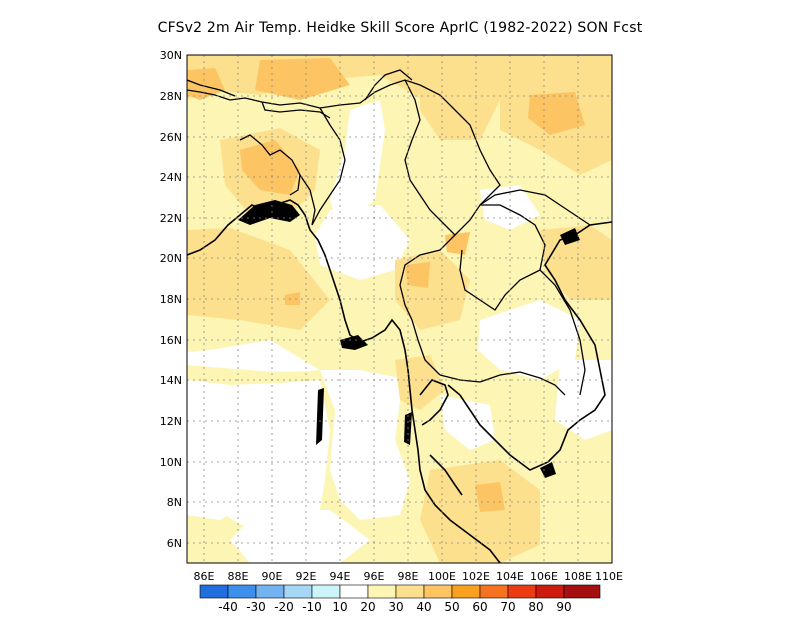 The height and width of the screenshot is (618, 800). Describe the element at coordinates (570, 236) in the screenshot. I see `islands-hainan-side` at that location.